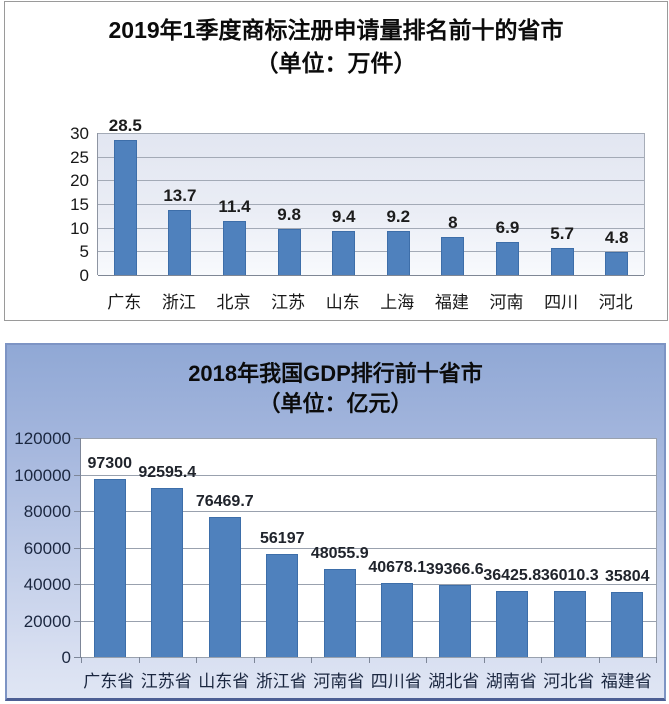 The height and width of the screenshot is (704, 669). I want to click on x-axis-line, so click(371, 275).